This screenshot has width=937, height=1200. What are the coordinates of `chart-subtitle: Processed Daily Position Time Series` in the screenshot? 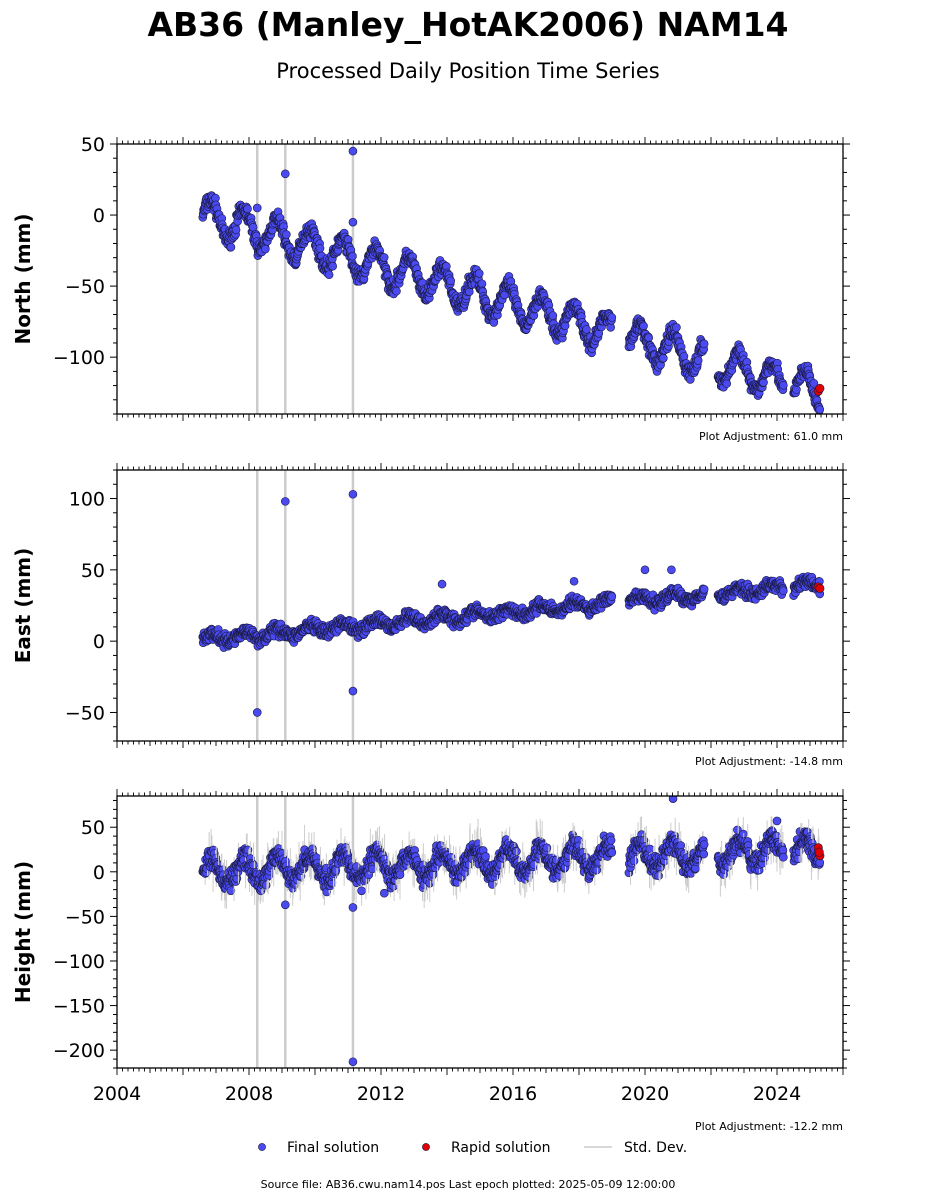 It's located at (468, 71).